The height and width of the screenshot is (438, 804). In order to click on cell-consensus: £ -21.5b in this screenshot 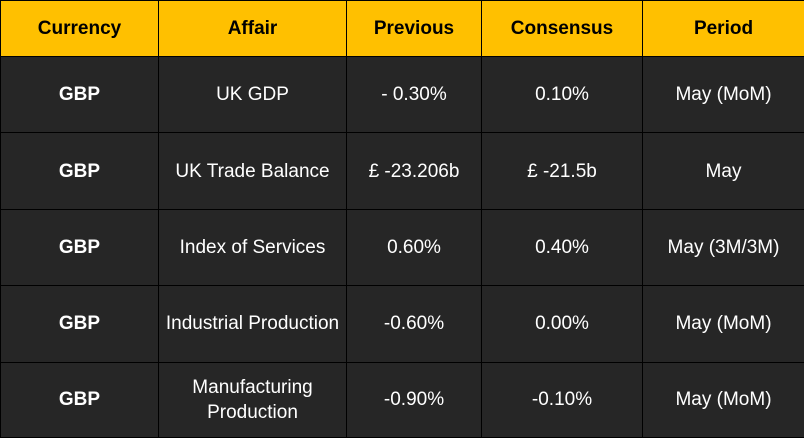, I will do `click(562, 171)`.